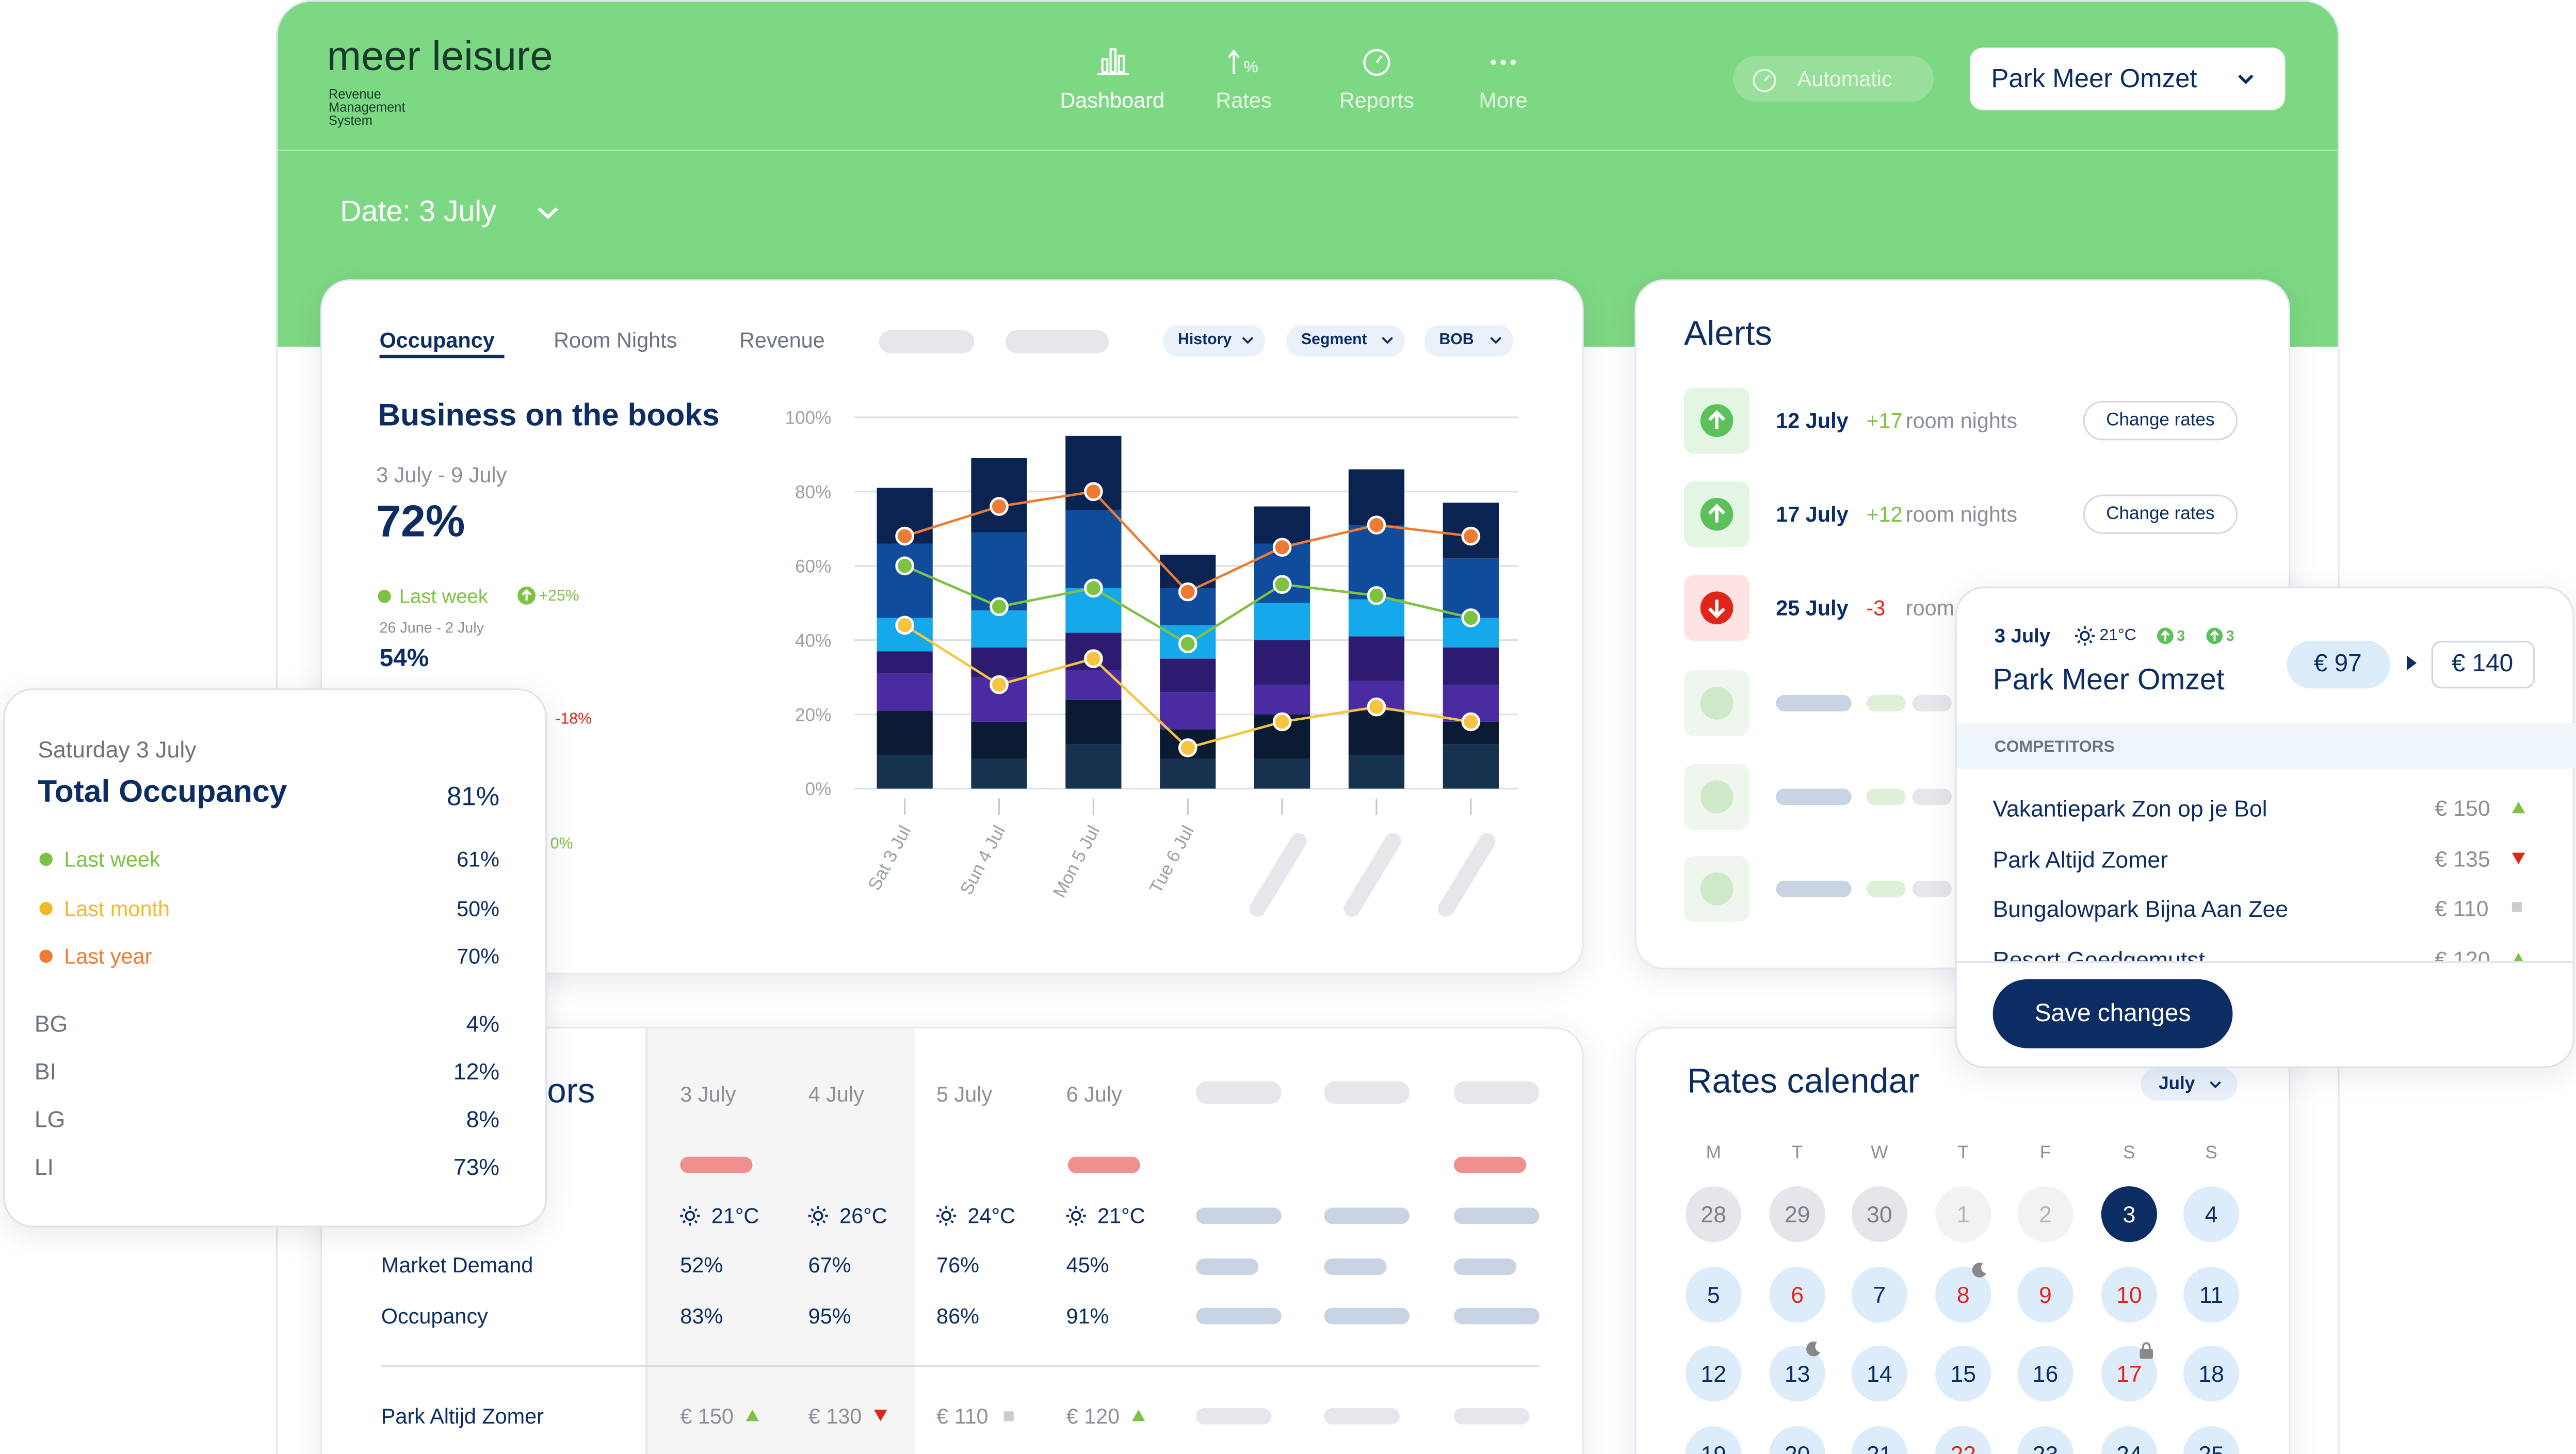 Image resolution: width=2576 pixels, height=1454 pixels. What do you see at coordinates (1812, 608) in the screenshot?
I see `alert-date: 25 July` at bounding box center [1812, 608].